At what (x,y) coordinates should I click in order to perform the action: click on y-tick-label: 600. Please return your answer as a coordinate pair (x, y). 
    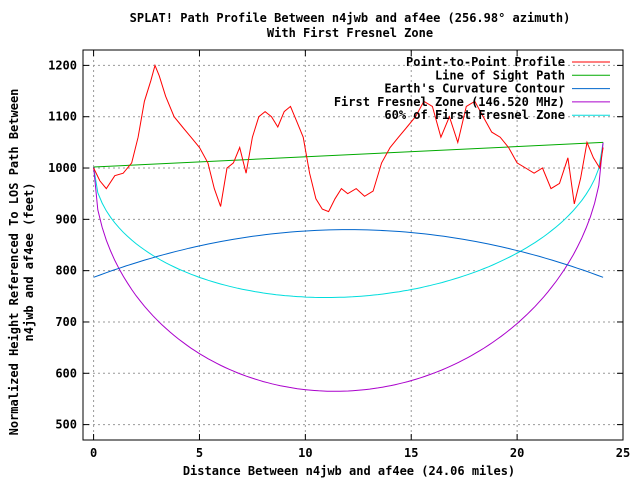
    Looking at the image, I should click on (66, 373).